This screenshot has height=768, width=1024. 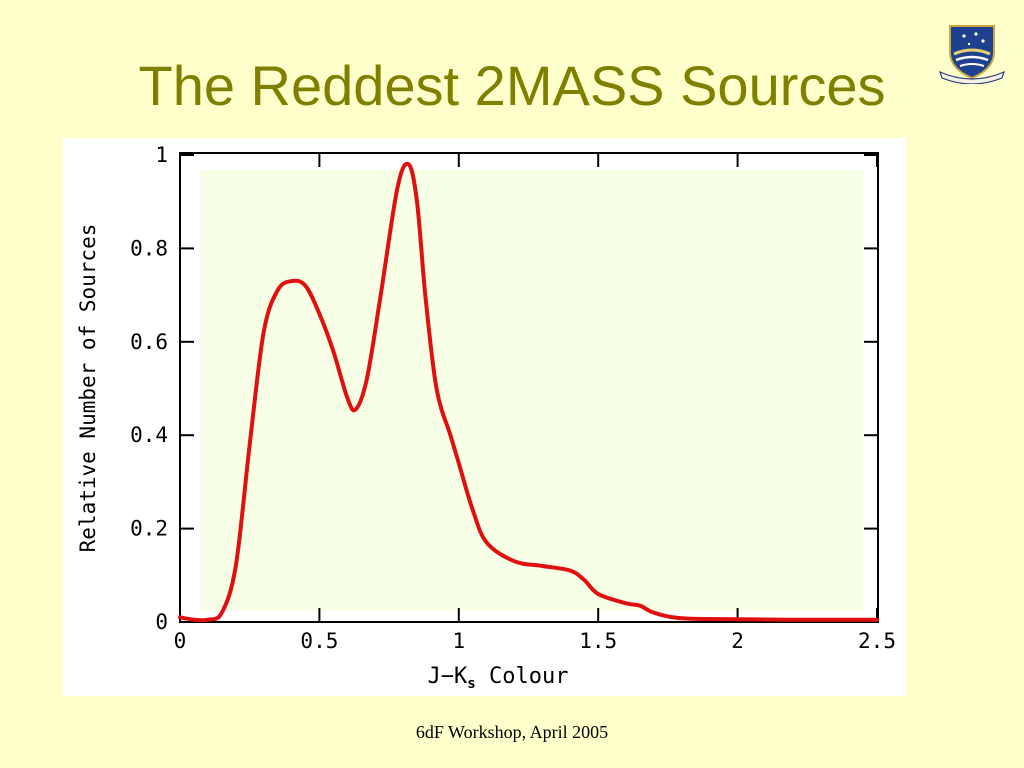 What do you see at coordinates (180, 641) in the screenshot?
I see `x-tick-label: 0` at bounding box center [180, 641].